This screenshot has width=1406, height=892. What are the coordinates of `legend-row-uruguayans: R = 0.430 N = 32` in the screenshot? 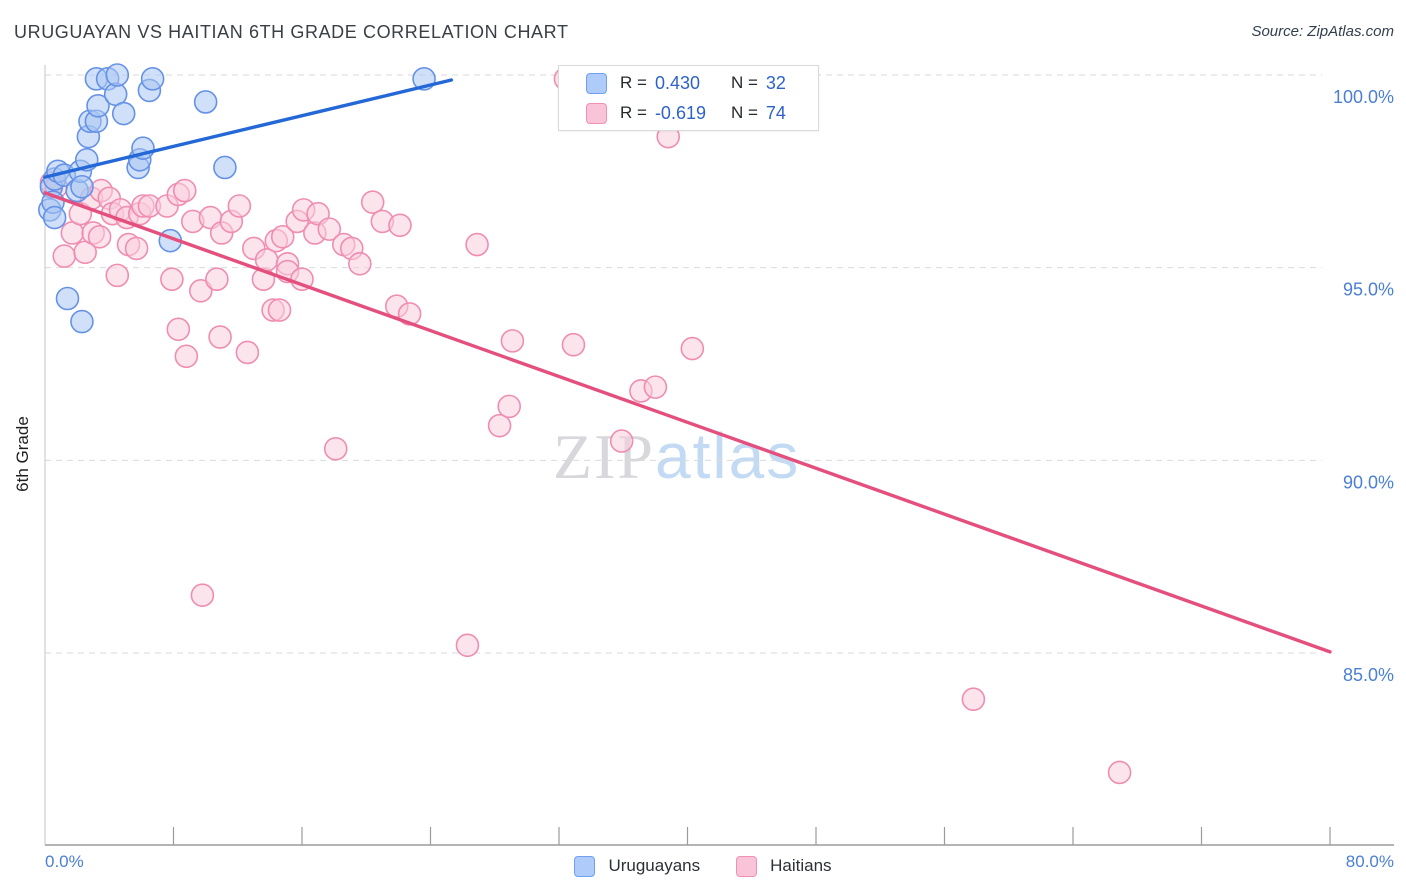 It's located at (688, 83).